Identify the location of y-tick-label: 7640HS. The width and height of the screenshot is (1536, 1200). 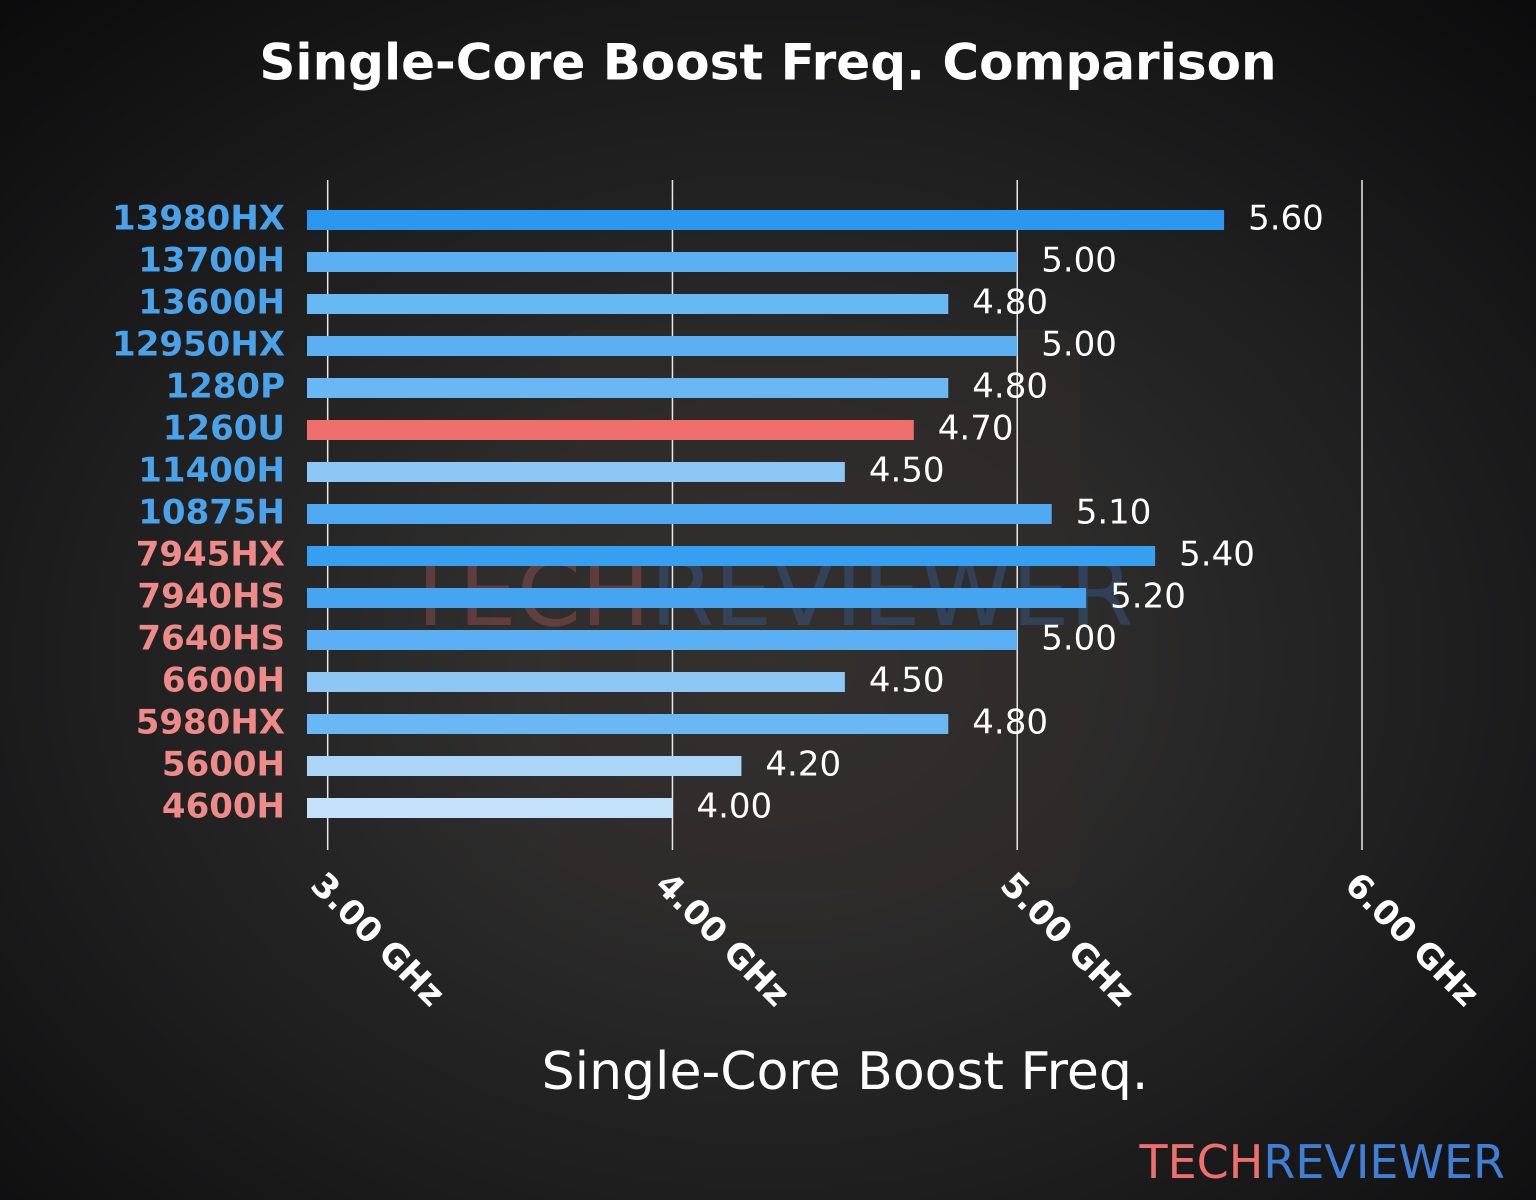
(211, 639).